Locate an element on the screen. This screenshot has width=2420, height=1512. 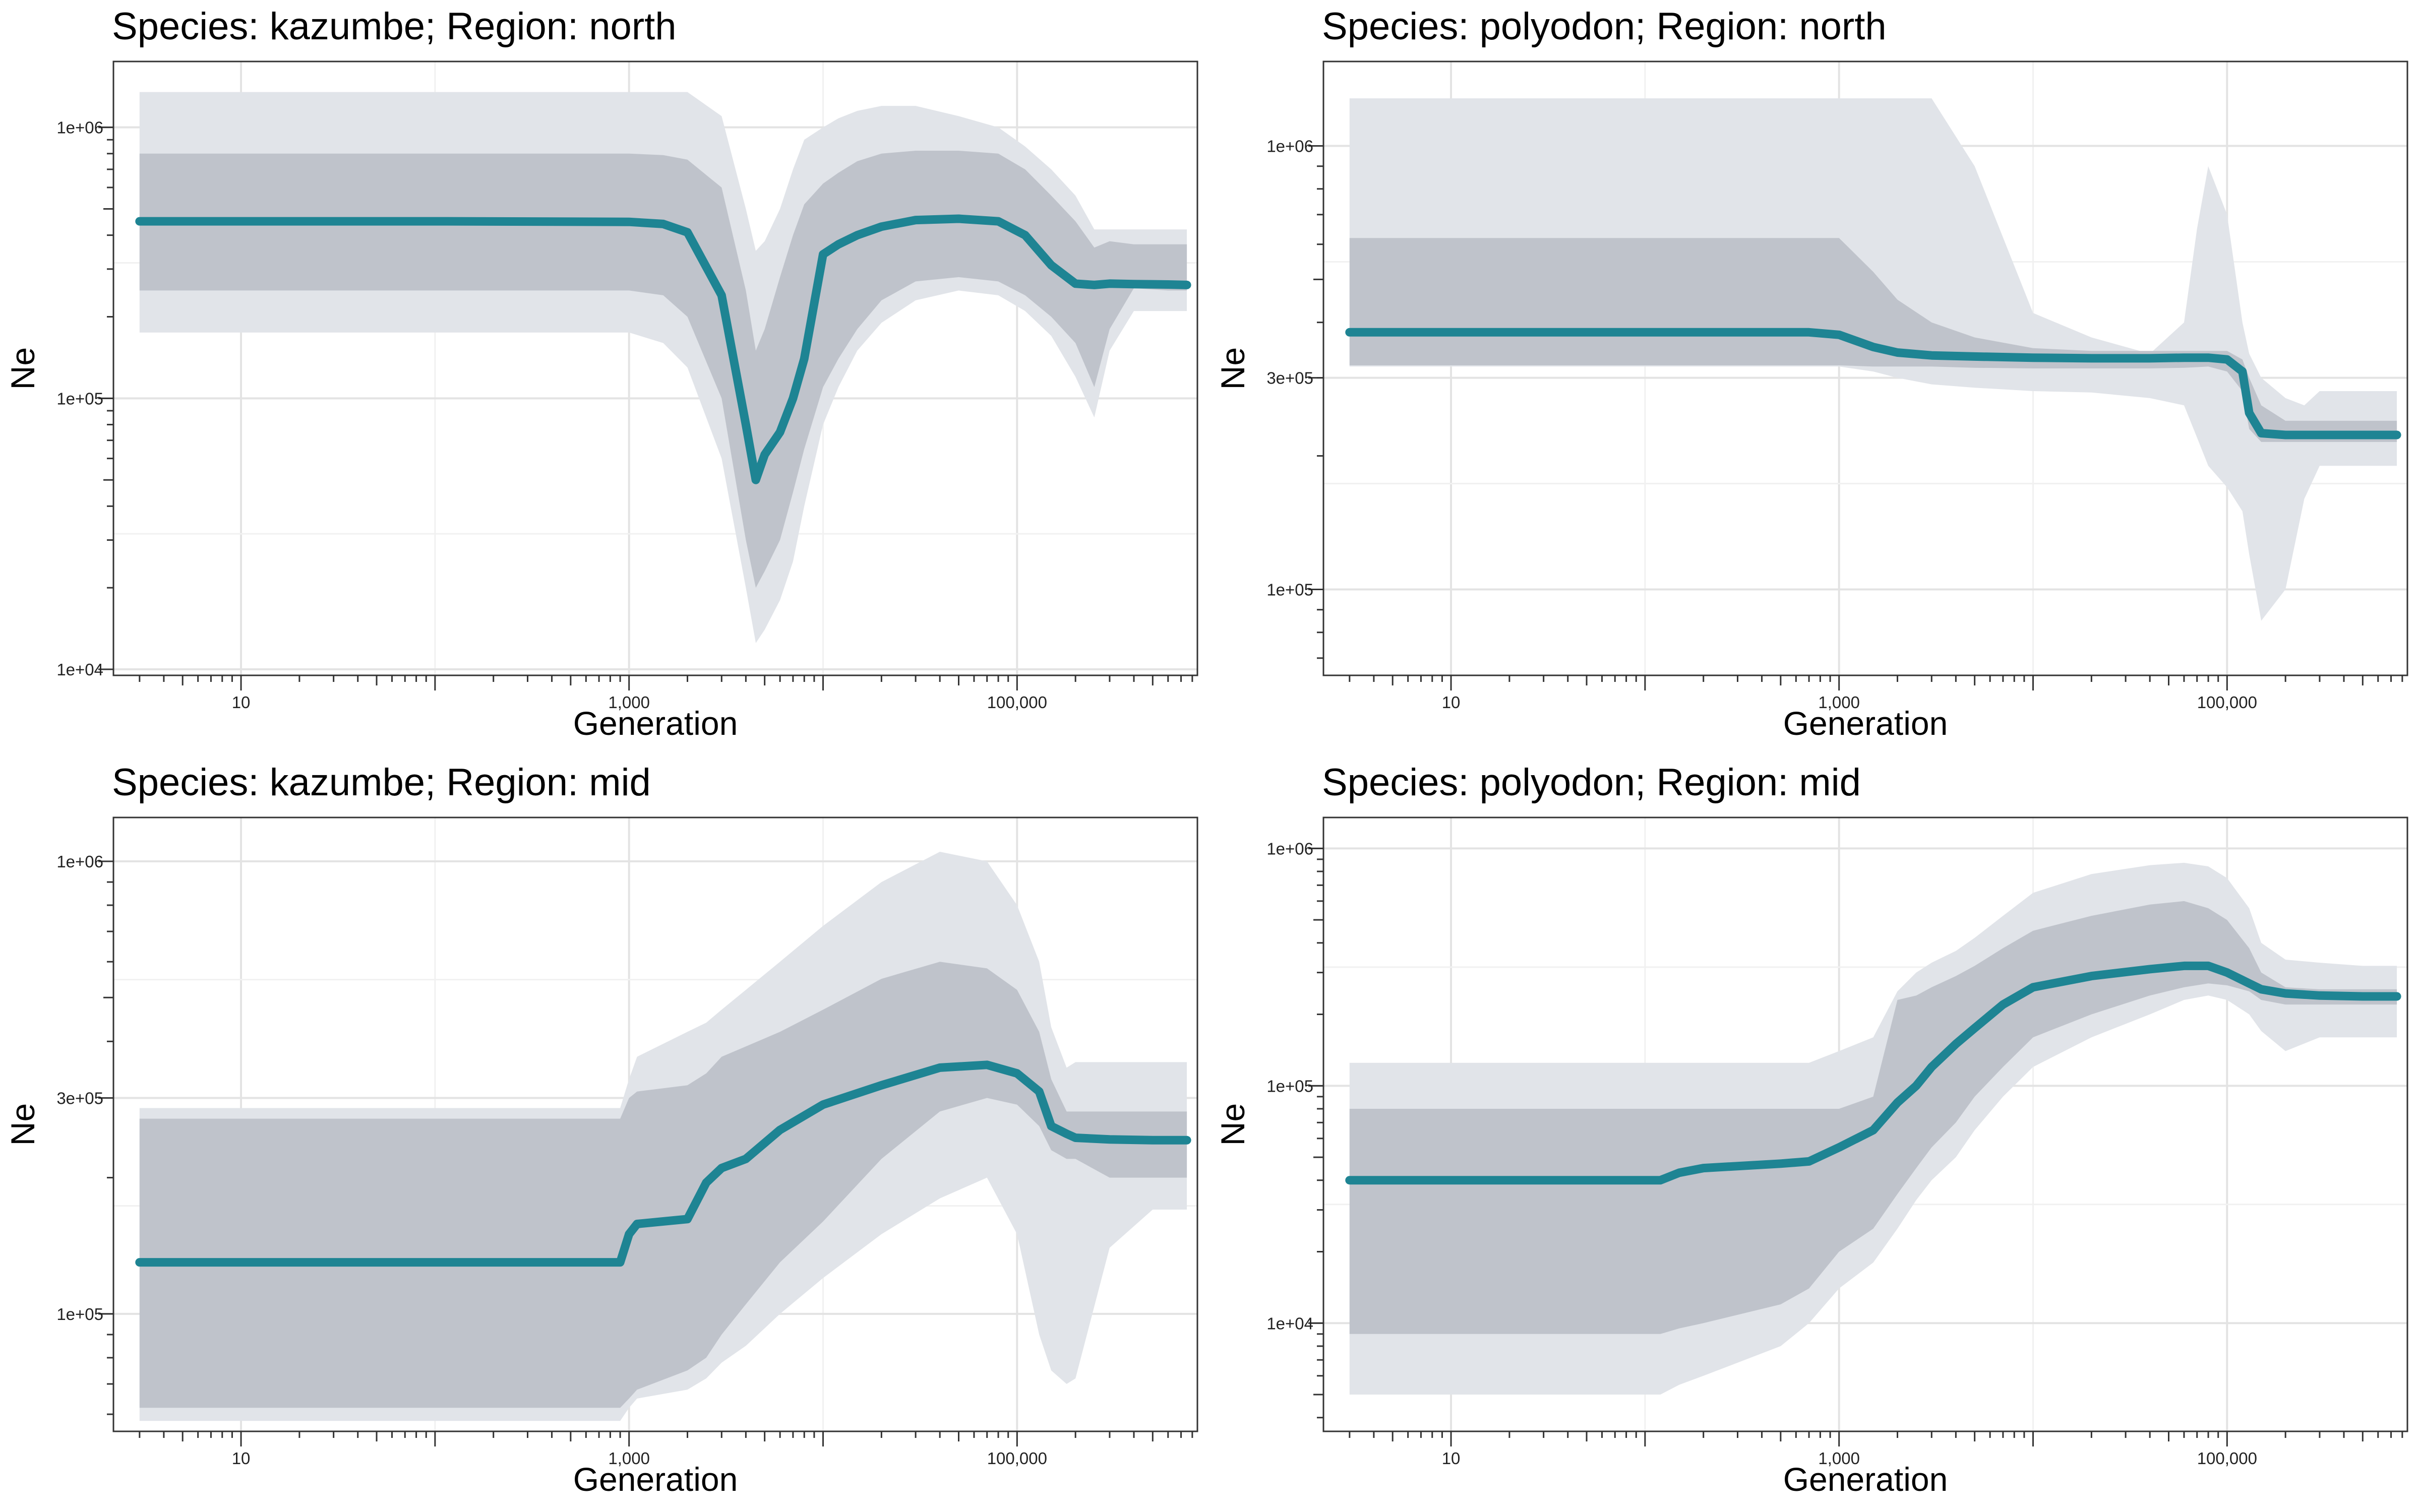
panel-title: Species: kazumbe; Region: north is located at coordinates (394, 27).